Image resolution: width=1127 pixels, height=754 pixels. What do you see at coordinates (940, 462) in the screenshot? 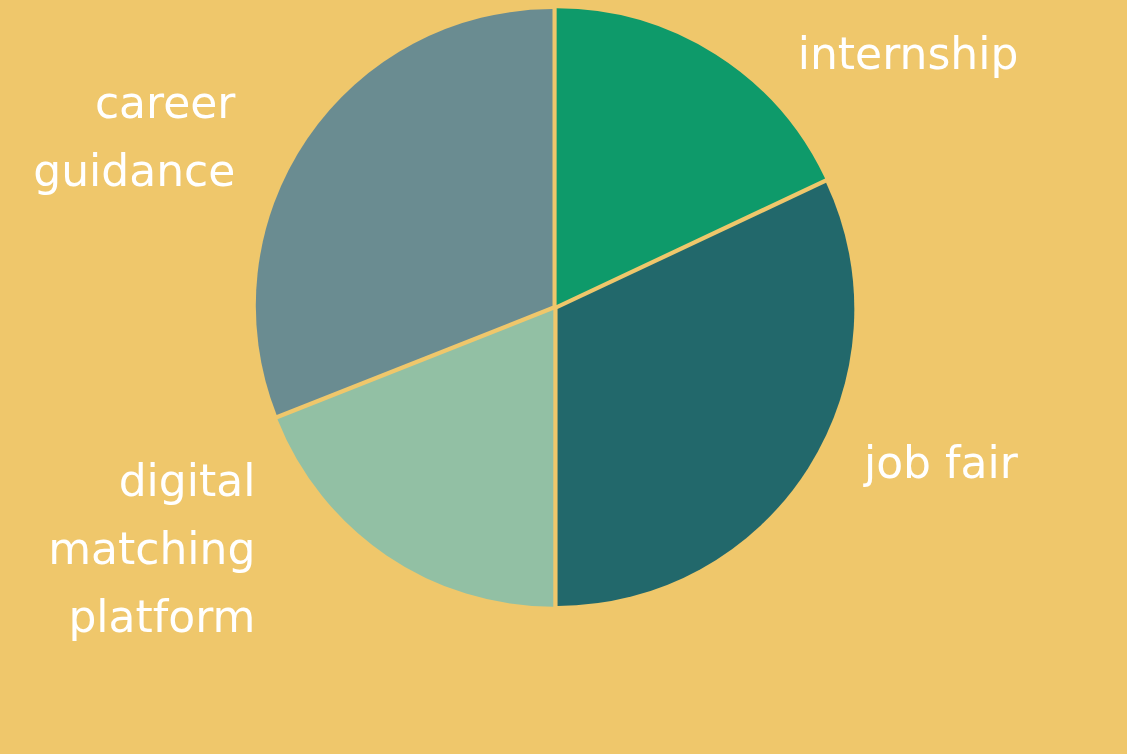
I see `slice-label: job fair` at bounding box center [940, 462].